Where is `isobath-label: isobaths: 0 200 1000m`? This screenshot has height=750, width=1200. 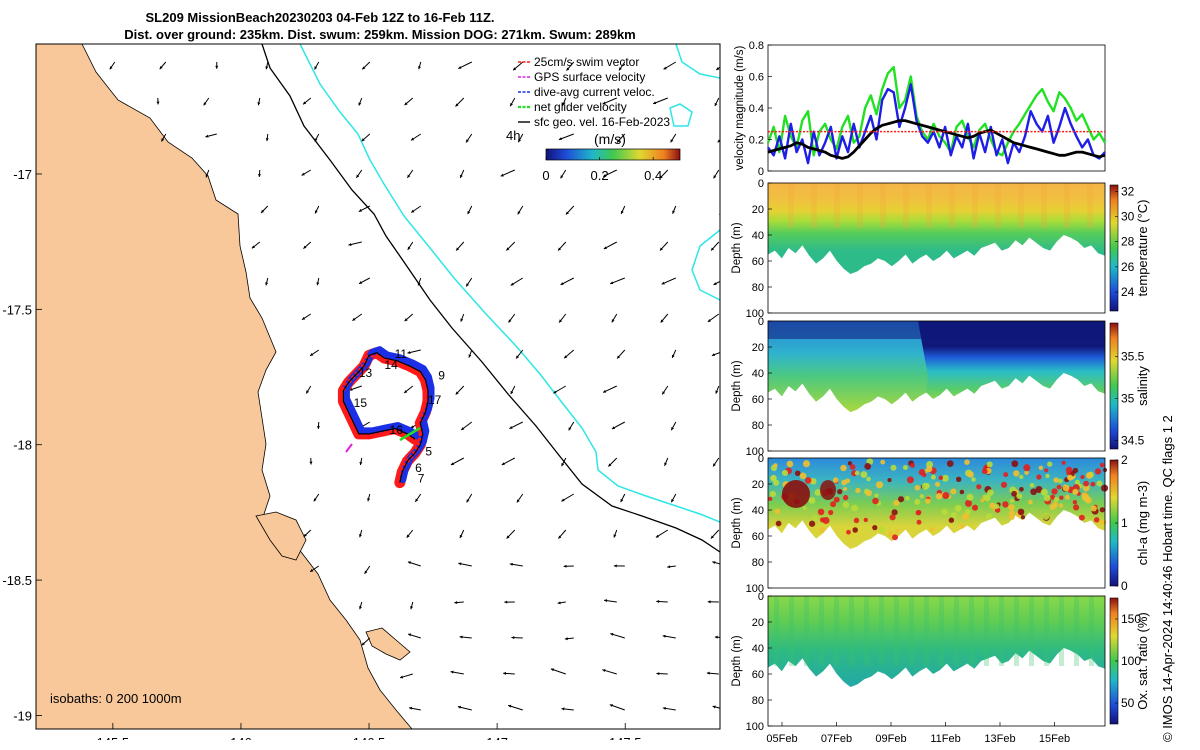 isobath-label: isobaths: 0 200 1000m is located at coordinates (116, 698).